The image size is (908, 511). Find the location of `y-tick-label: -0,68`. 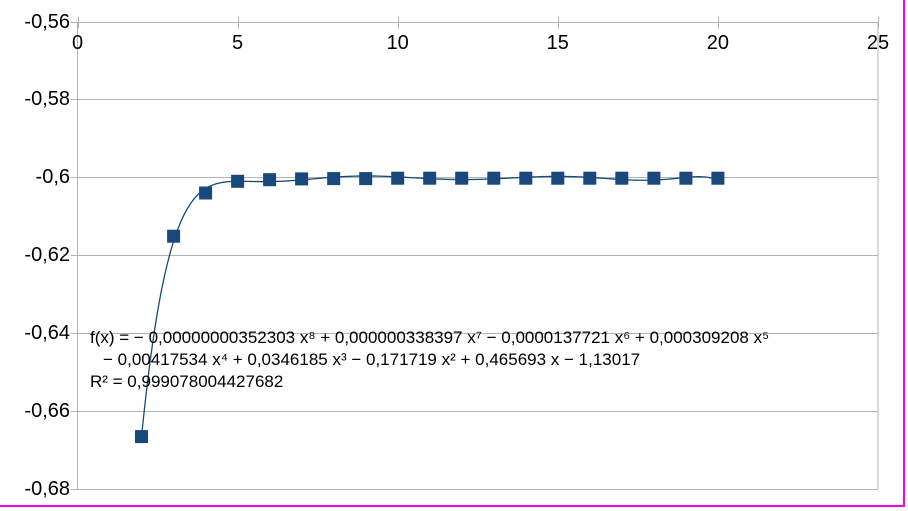

y-tick-label: -0,68 is located at coordinates (47, 488).